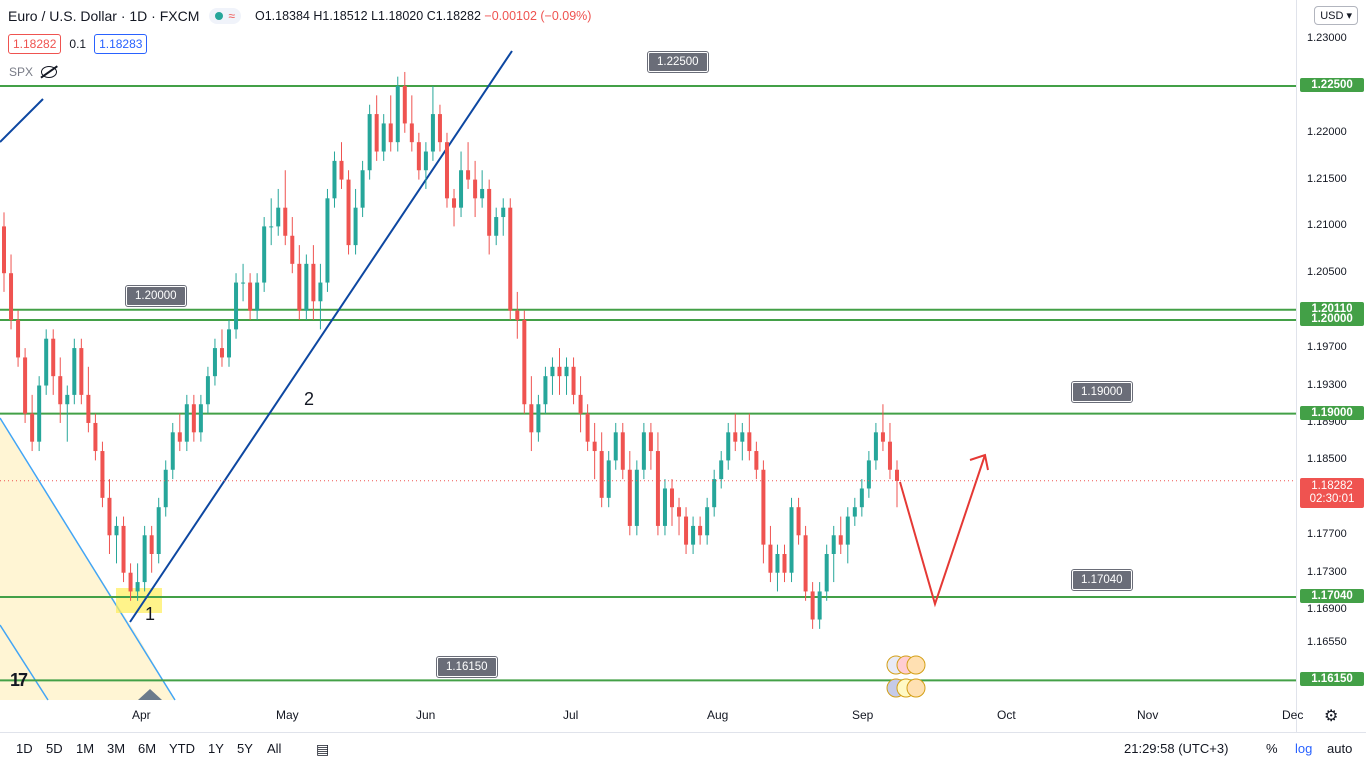 This screenshot has height=769, width=1366. What do you see at coordinates (538, 16) in the screenshot?
I see `change-value: −0.00102 (−0.09%)` at bounding box center [538, 16].